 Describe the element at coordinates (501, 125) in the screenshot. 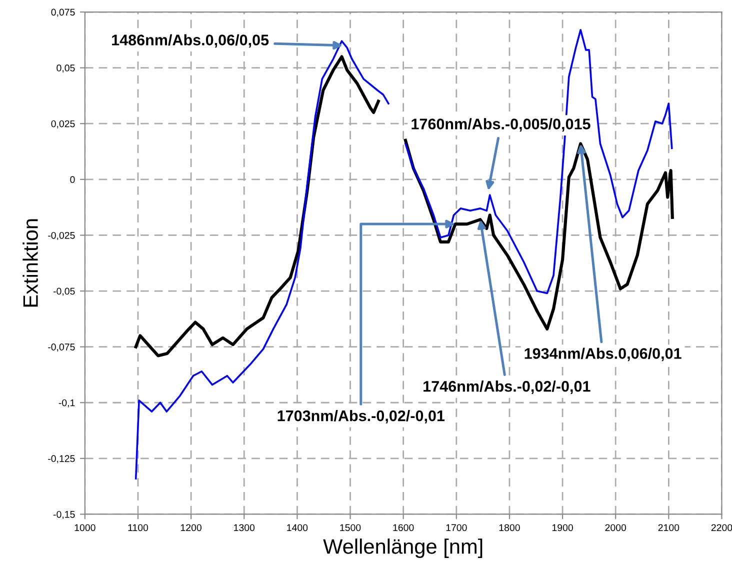

I see `annotation: 1760nm/Abs.-0,005/0,015` at that location.